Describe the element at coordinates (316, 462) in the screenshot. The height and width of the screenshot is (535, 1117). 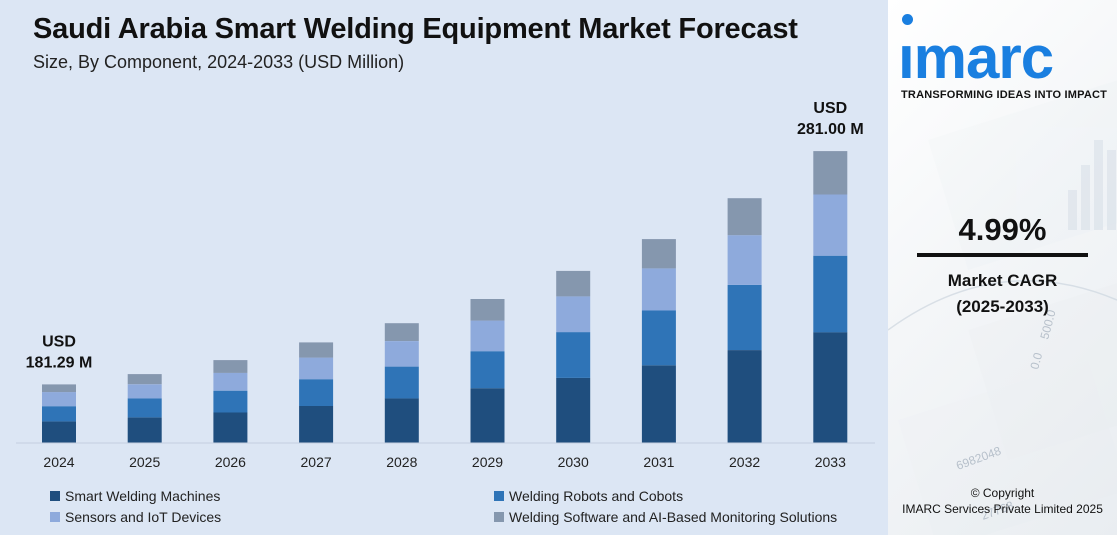
I see `x-tick-label-2027: 2027` at that location.